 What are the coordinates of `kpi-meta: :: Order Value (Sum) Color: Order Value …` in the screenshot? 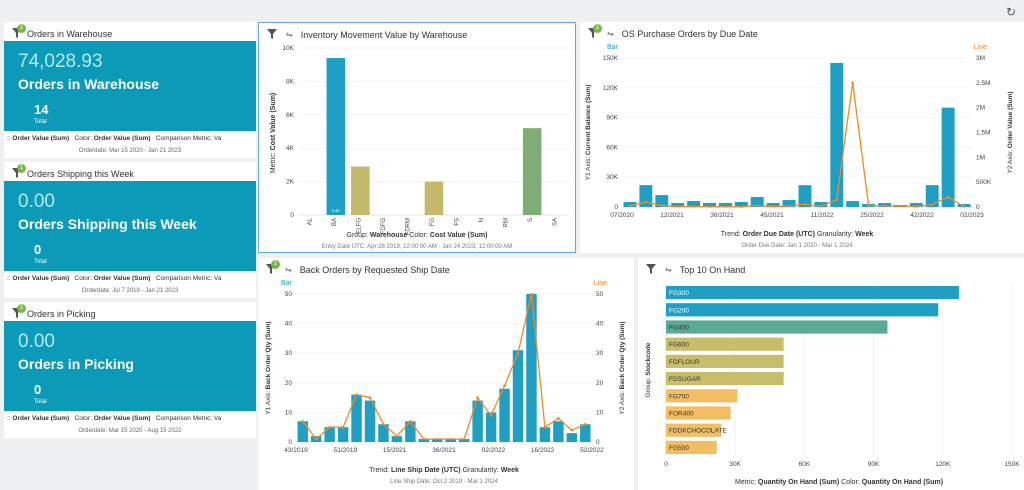 It's located at (114, 138).